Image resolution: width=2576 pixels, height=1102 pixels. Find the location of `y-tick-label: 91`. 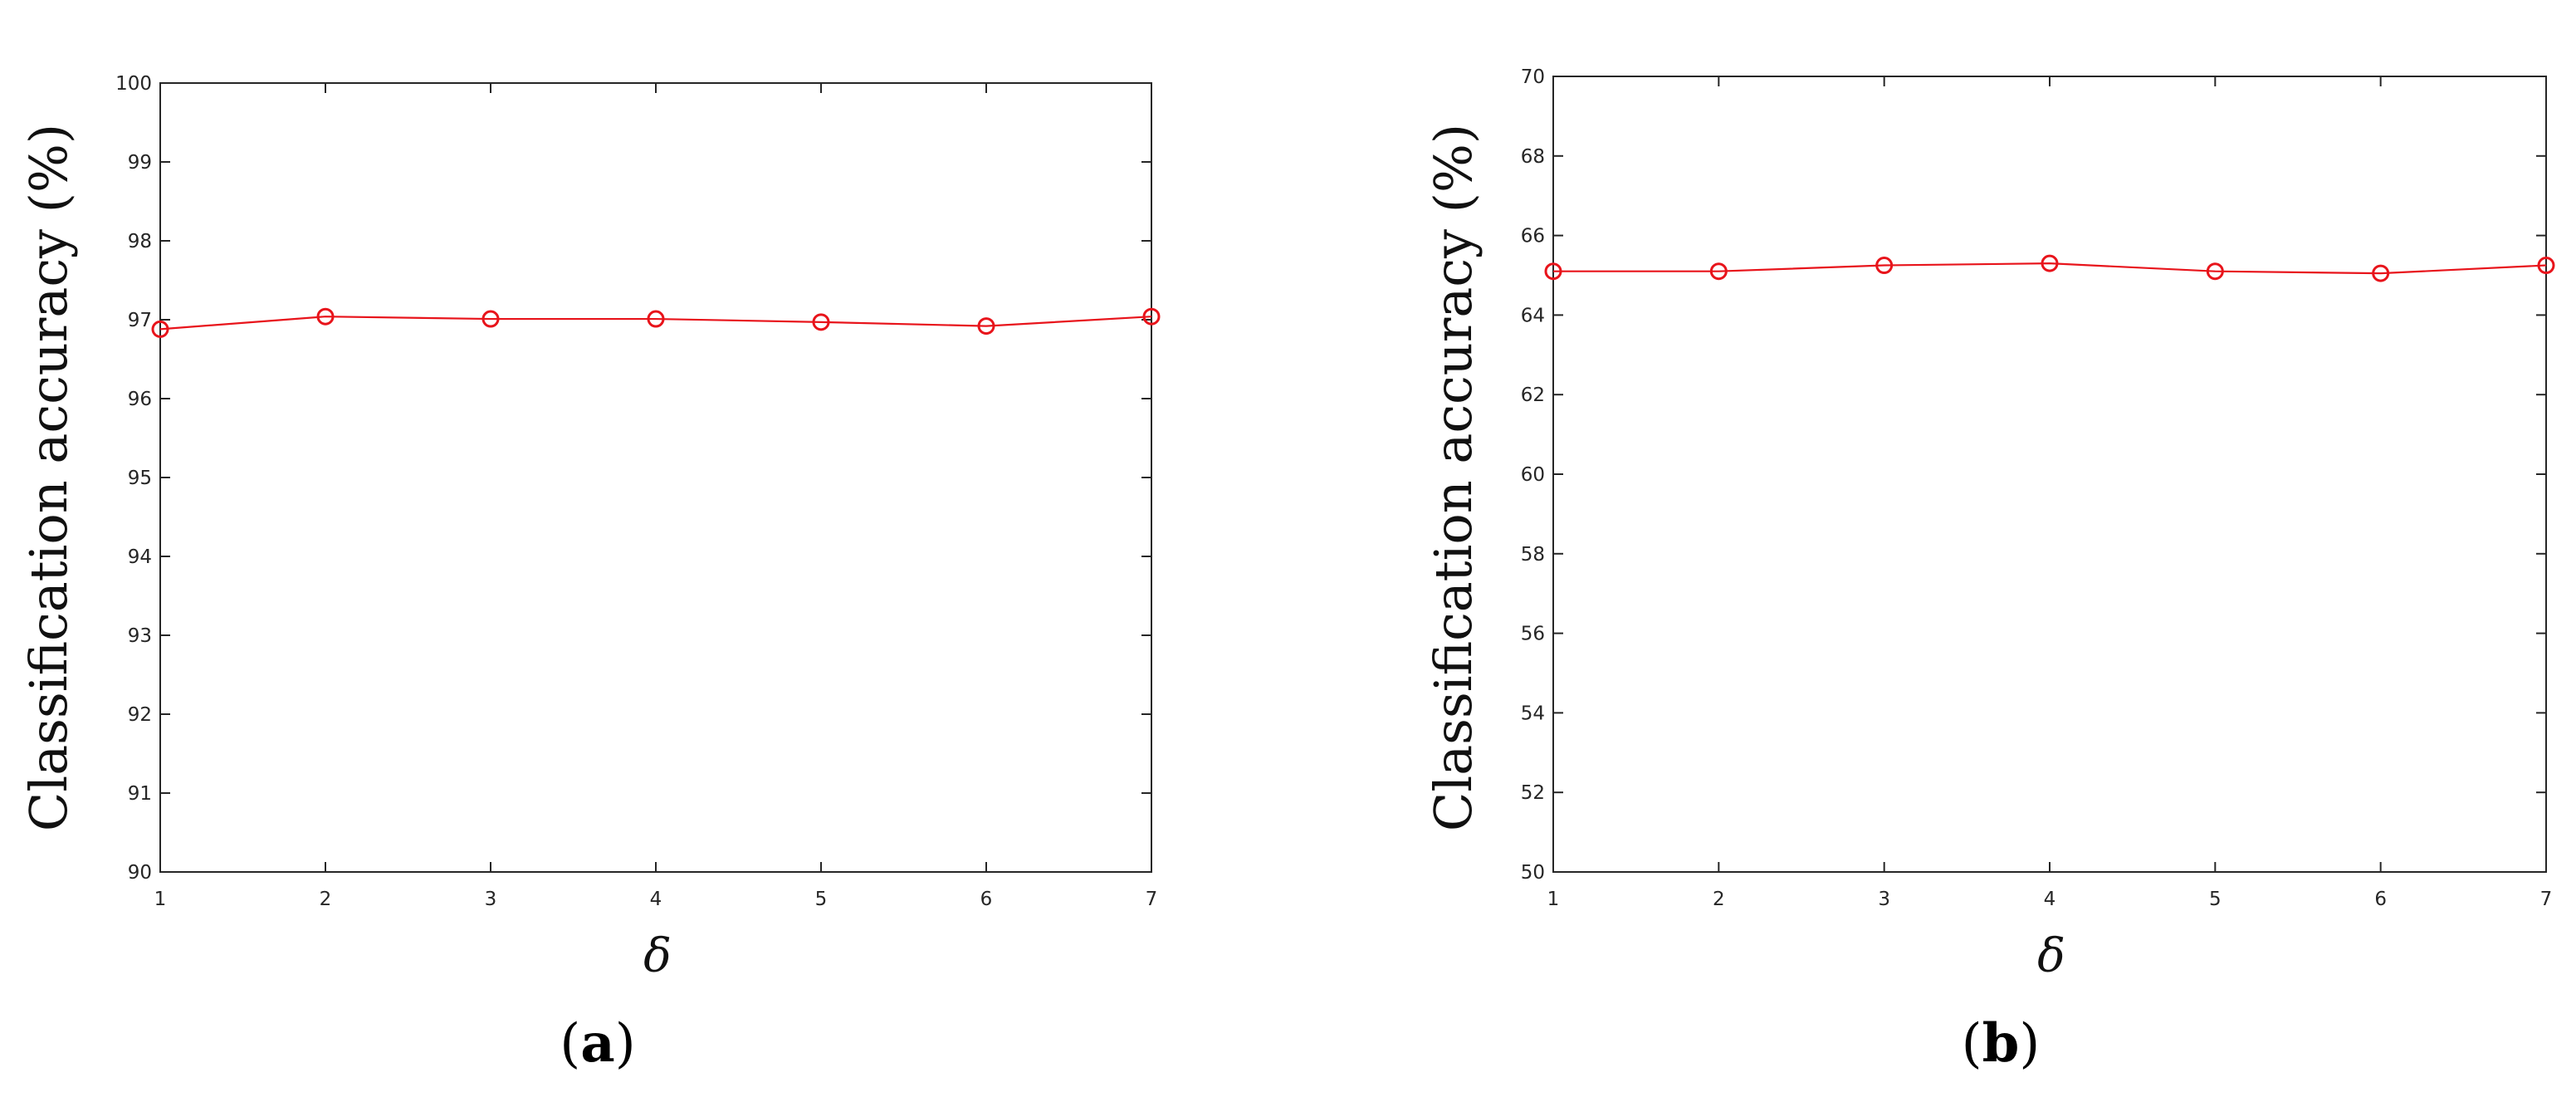

y-tick-label: 91 is located at coordinates (140, 794).